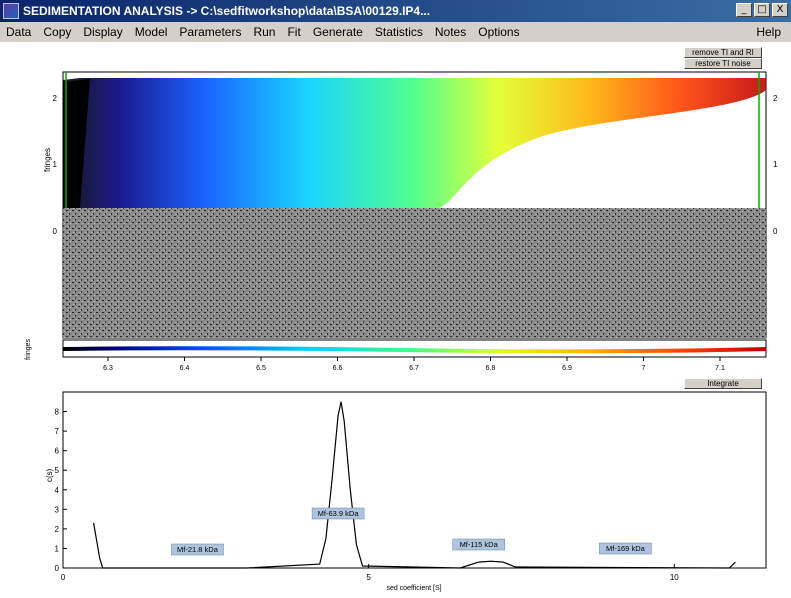 The image size is (791, 598). What do you see at coordinates (57, 529) in the screenshot?
I see `cs-y-tick-label: 2` at bounding box center [57, 529].